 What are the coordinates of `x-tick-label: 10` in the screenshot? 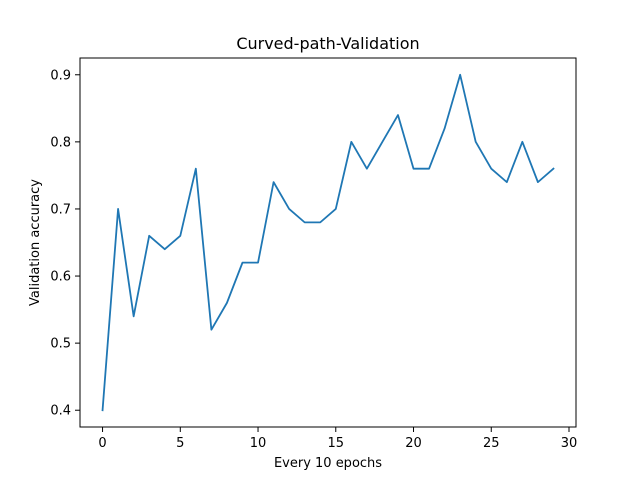 It's located at (258, 443).